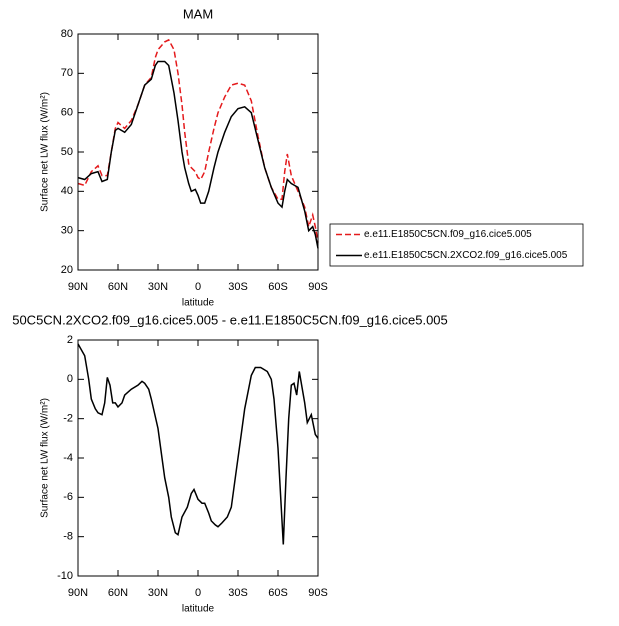 The width and height of the screenshot is (619, 626). I want to click on legend-box, so click(456, 245).